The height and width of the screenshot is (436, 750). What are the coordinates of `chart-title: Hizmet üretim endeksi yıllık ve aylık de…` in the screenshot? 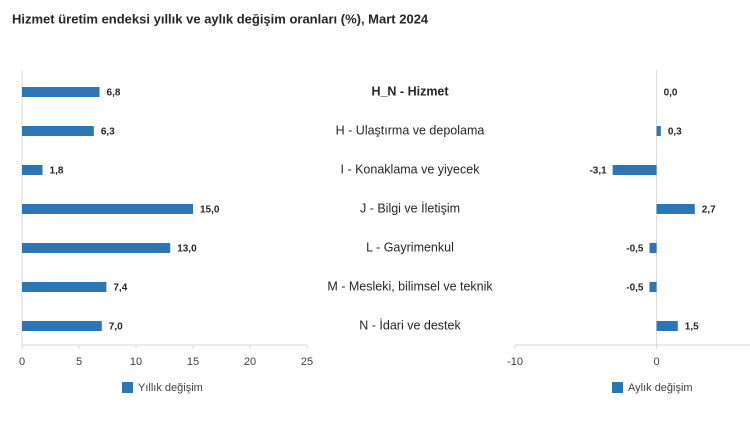 It's located at (220, 18).